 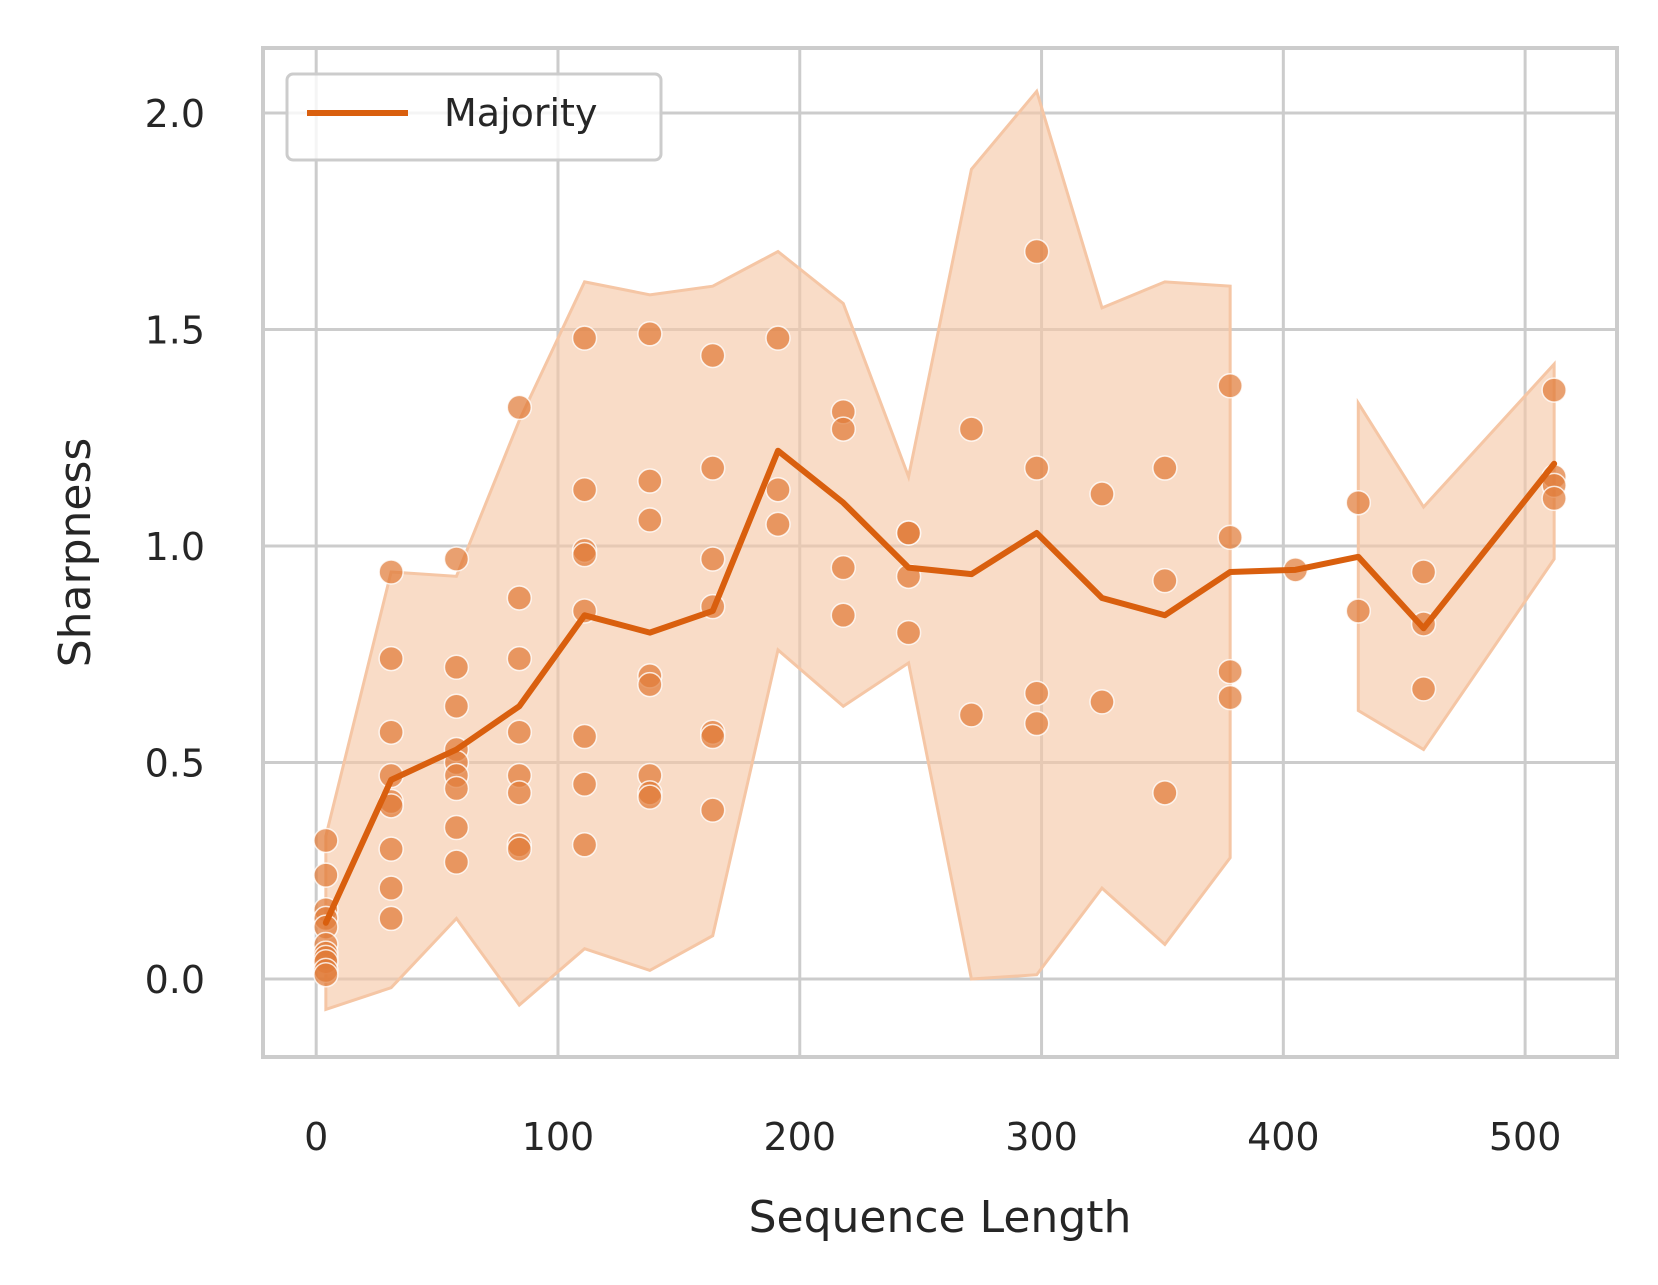 What do you see at coordinates (1283, 1137) in the screenshot?
I see `x-tick-label: 400` at bounding box center [1283, 1137].